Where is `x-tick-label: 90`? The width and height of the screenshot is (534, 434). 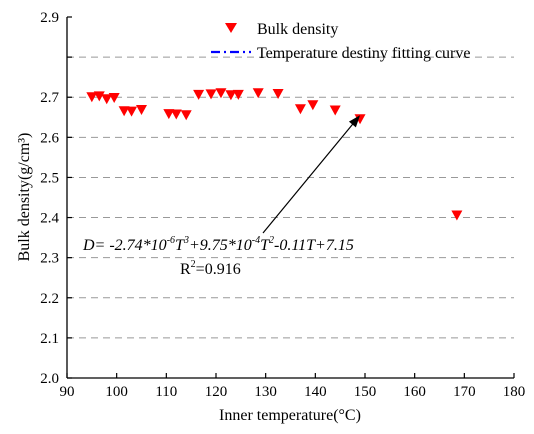
x-tick-label: 90 is located at coordinates (67, 392).